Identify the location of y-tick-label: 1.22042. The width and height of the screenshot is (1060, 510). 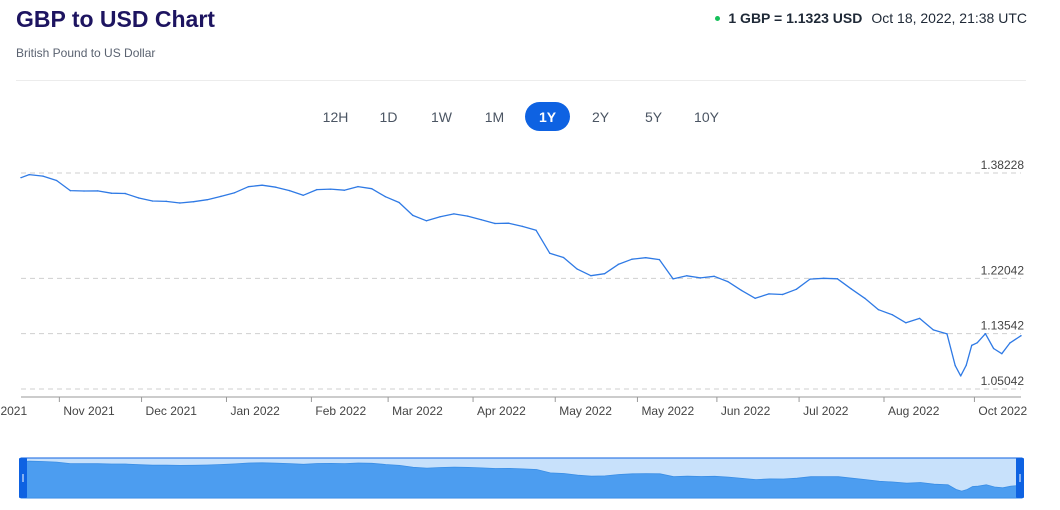
(1003, 270).